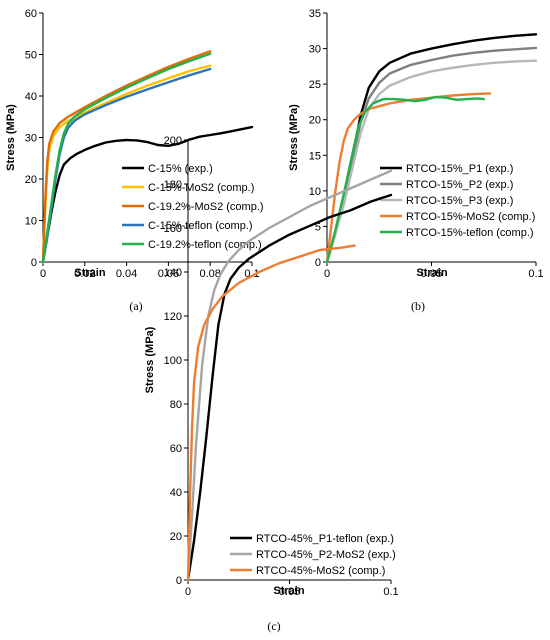  What do you see at coordinates (180, 169) in the screenshot?
I see `legend-entry-1: C-15% (exp.)` at bounding box center [180, 169].